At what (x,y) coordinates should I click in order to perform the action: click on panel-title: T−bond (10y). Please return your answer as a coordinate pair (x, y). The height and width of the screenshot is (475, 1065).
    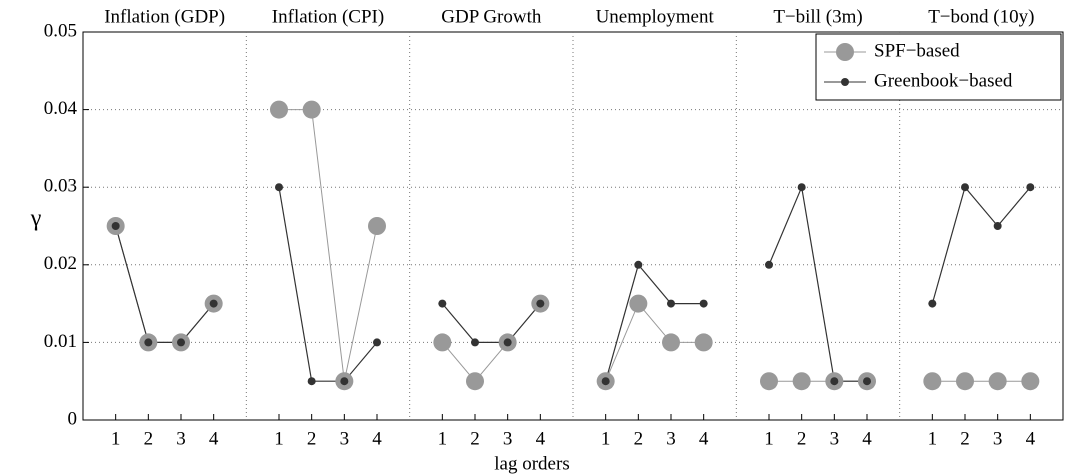
    Looking at the image, I should click on (981, 16).